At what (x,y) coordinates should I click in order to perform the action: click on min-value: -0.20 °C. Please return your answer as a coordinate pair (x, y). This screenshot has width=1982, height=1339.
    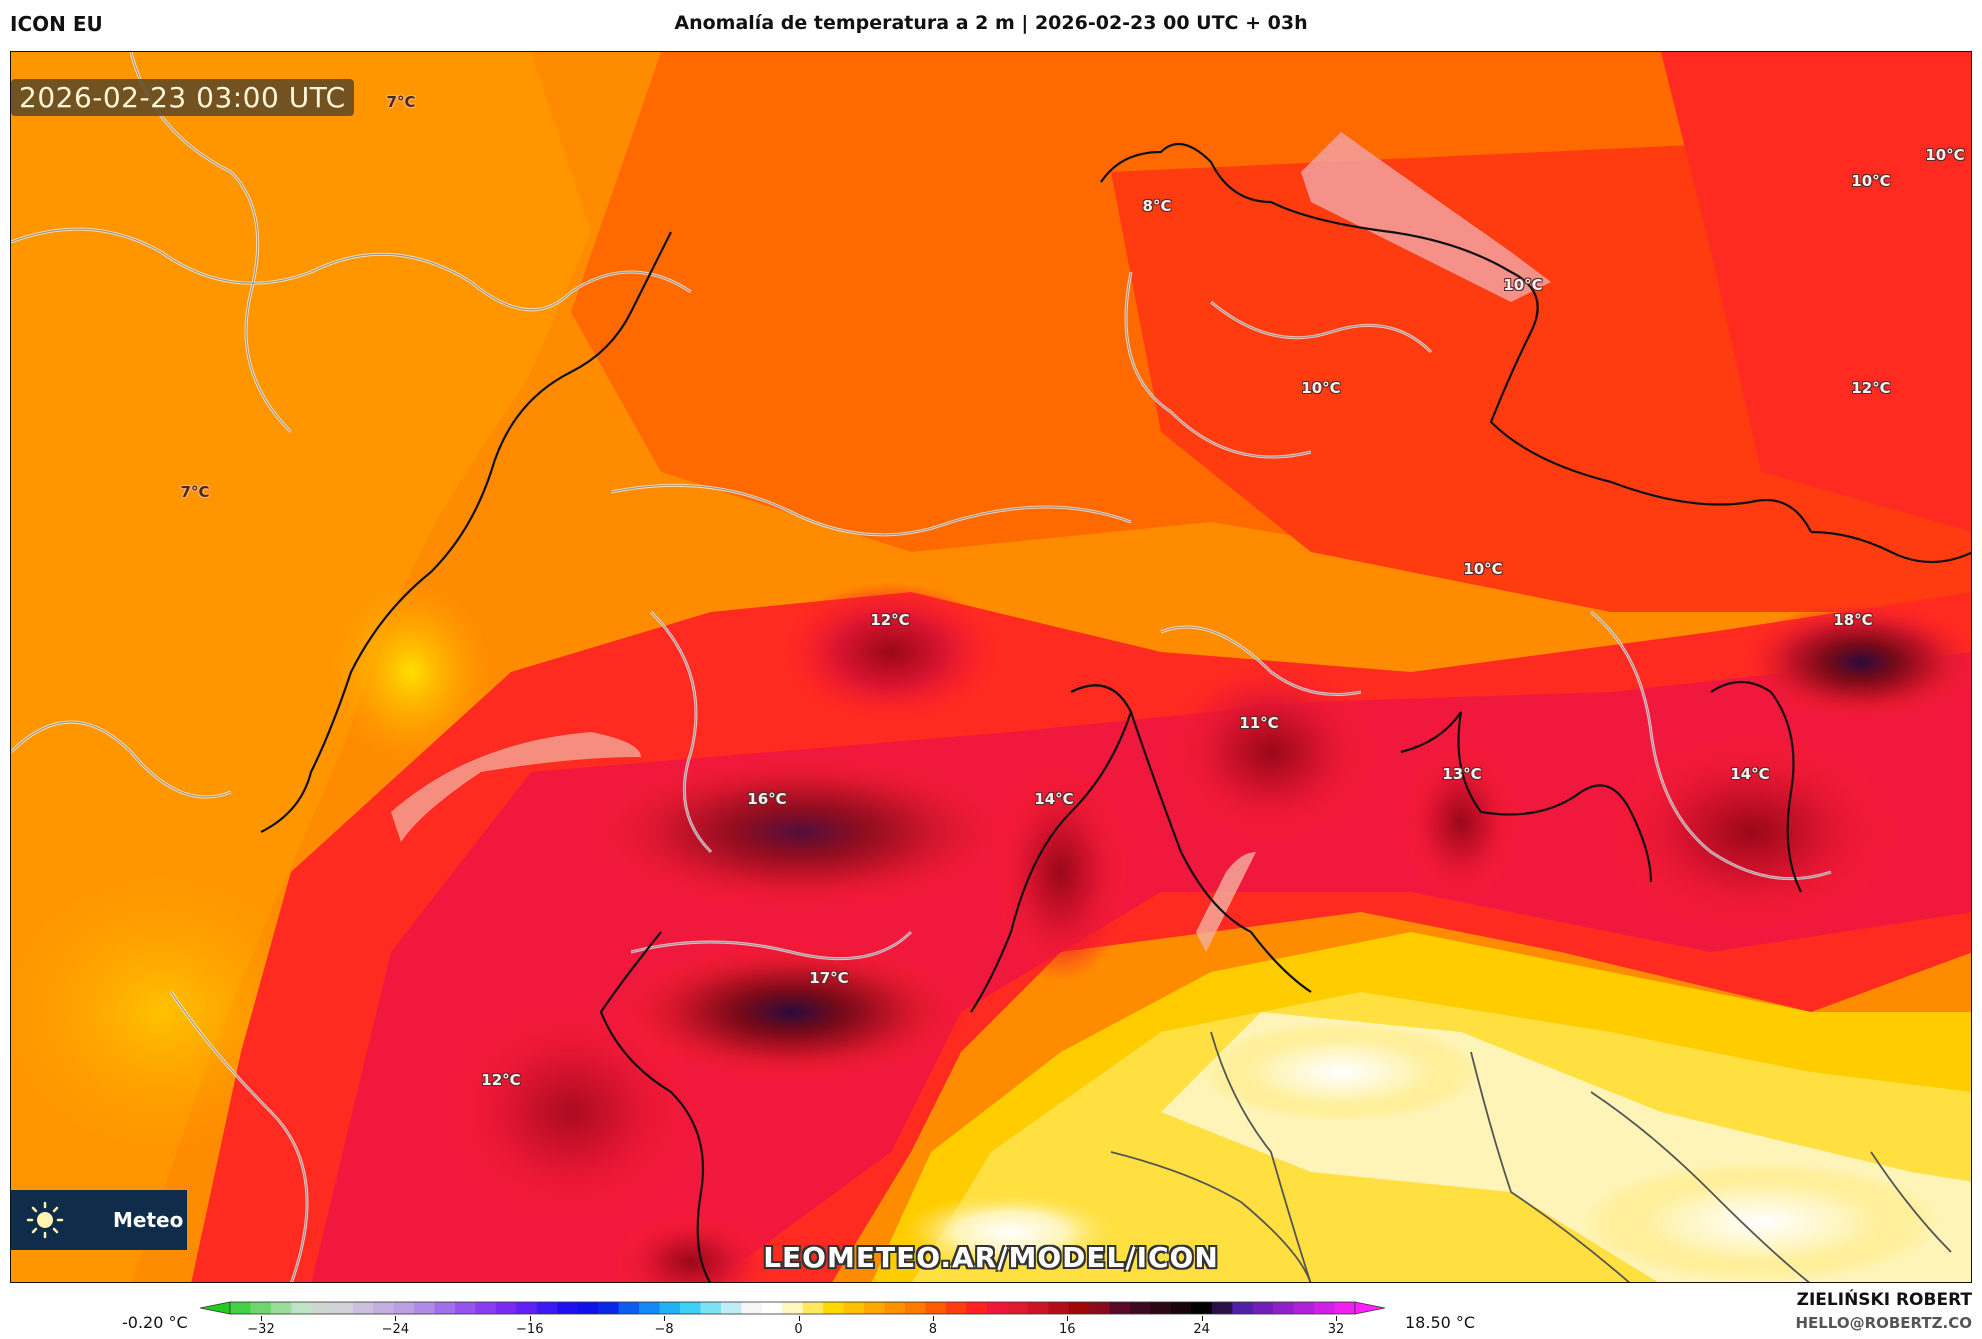
    Looking at the image, I should click on (155, 1322).